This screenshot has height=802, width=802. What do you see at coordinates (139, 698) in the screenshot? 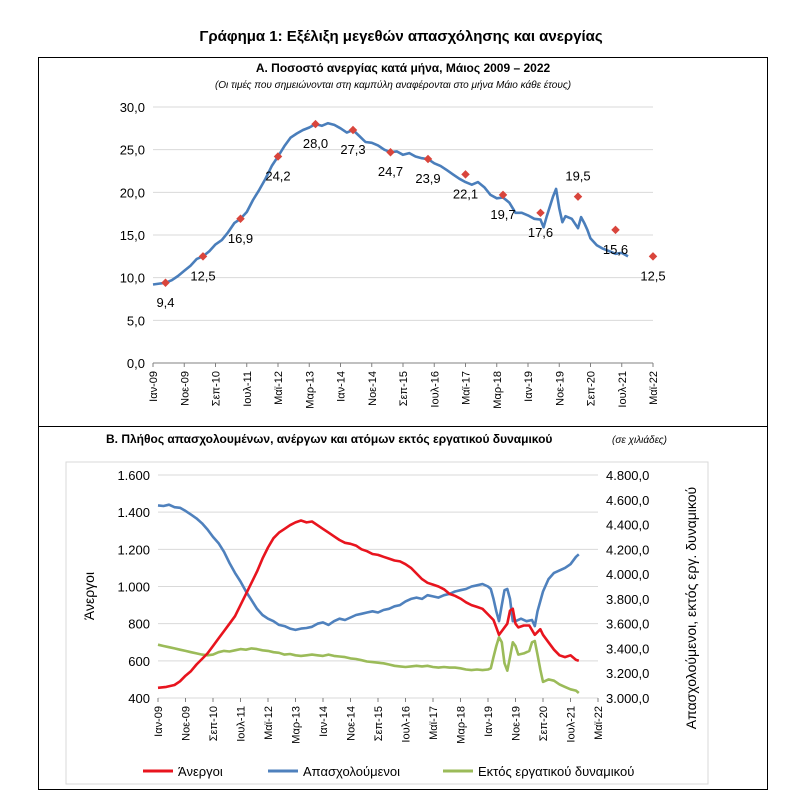
I see `y-left-tick-label: 400` at bounding box center [139, 698].